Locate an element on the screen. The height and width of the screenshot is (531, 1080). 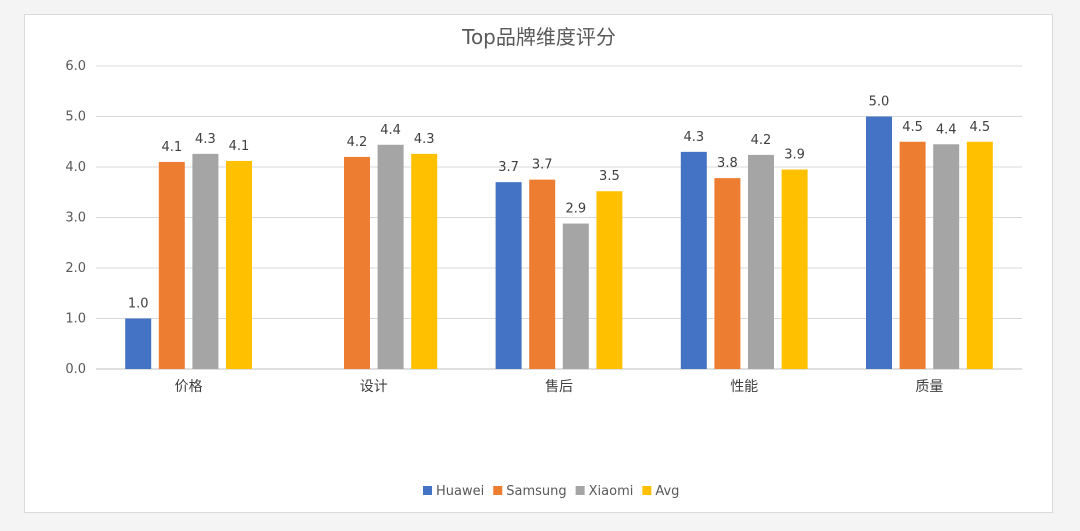
chart-title: Top品牌维度评分 is located at coordinates (538, 37).